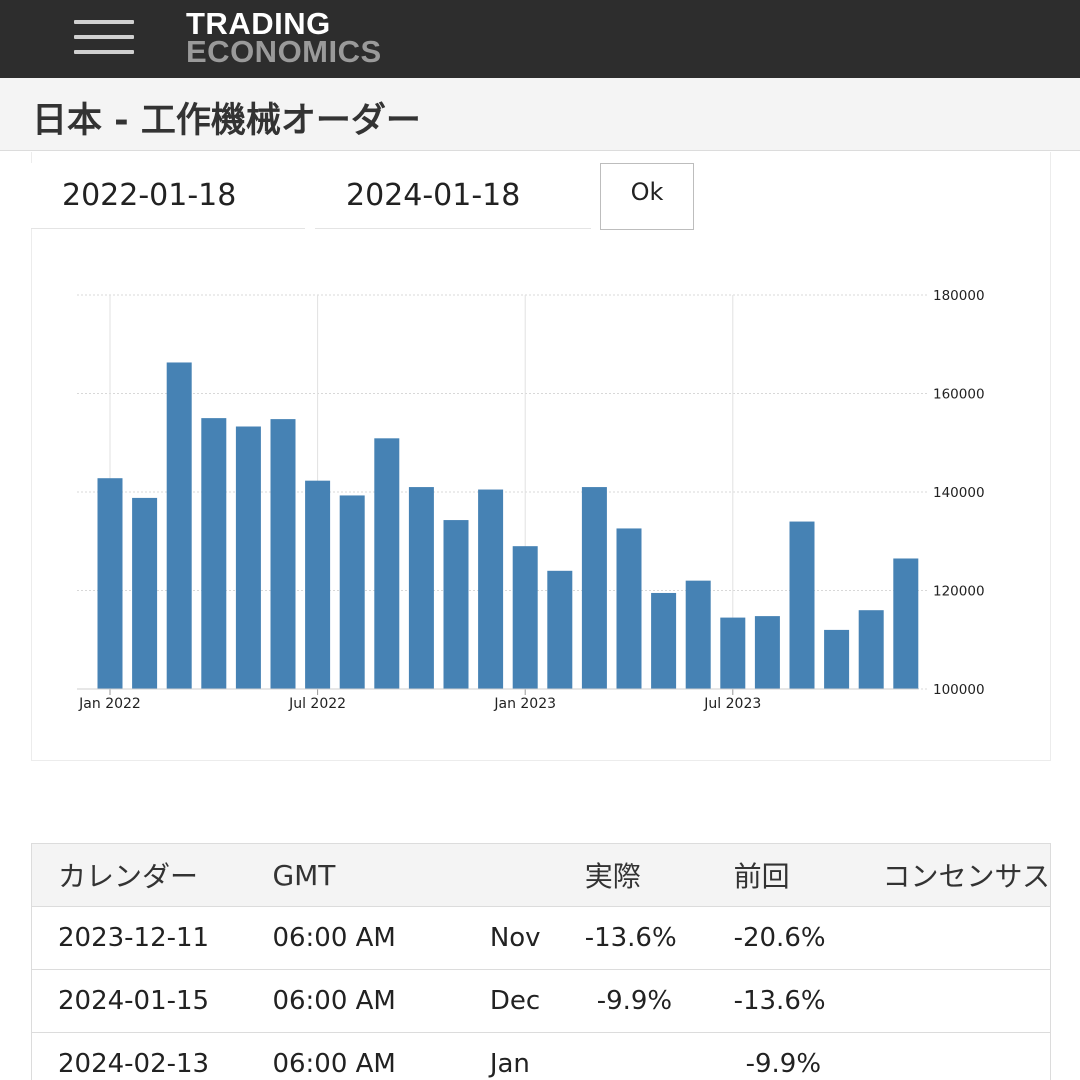  What do you see at coordinates (152, 1056) in the screenshot?
I see `row-date: 2024-02-13` at bounding box center [152, 1056].